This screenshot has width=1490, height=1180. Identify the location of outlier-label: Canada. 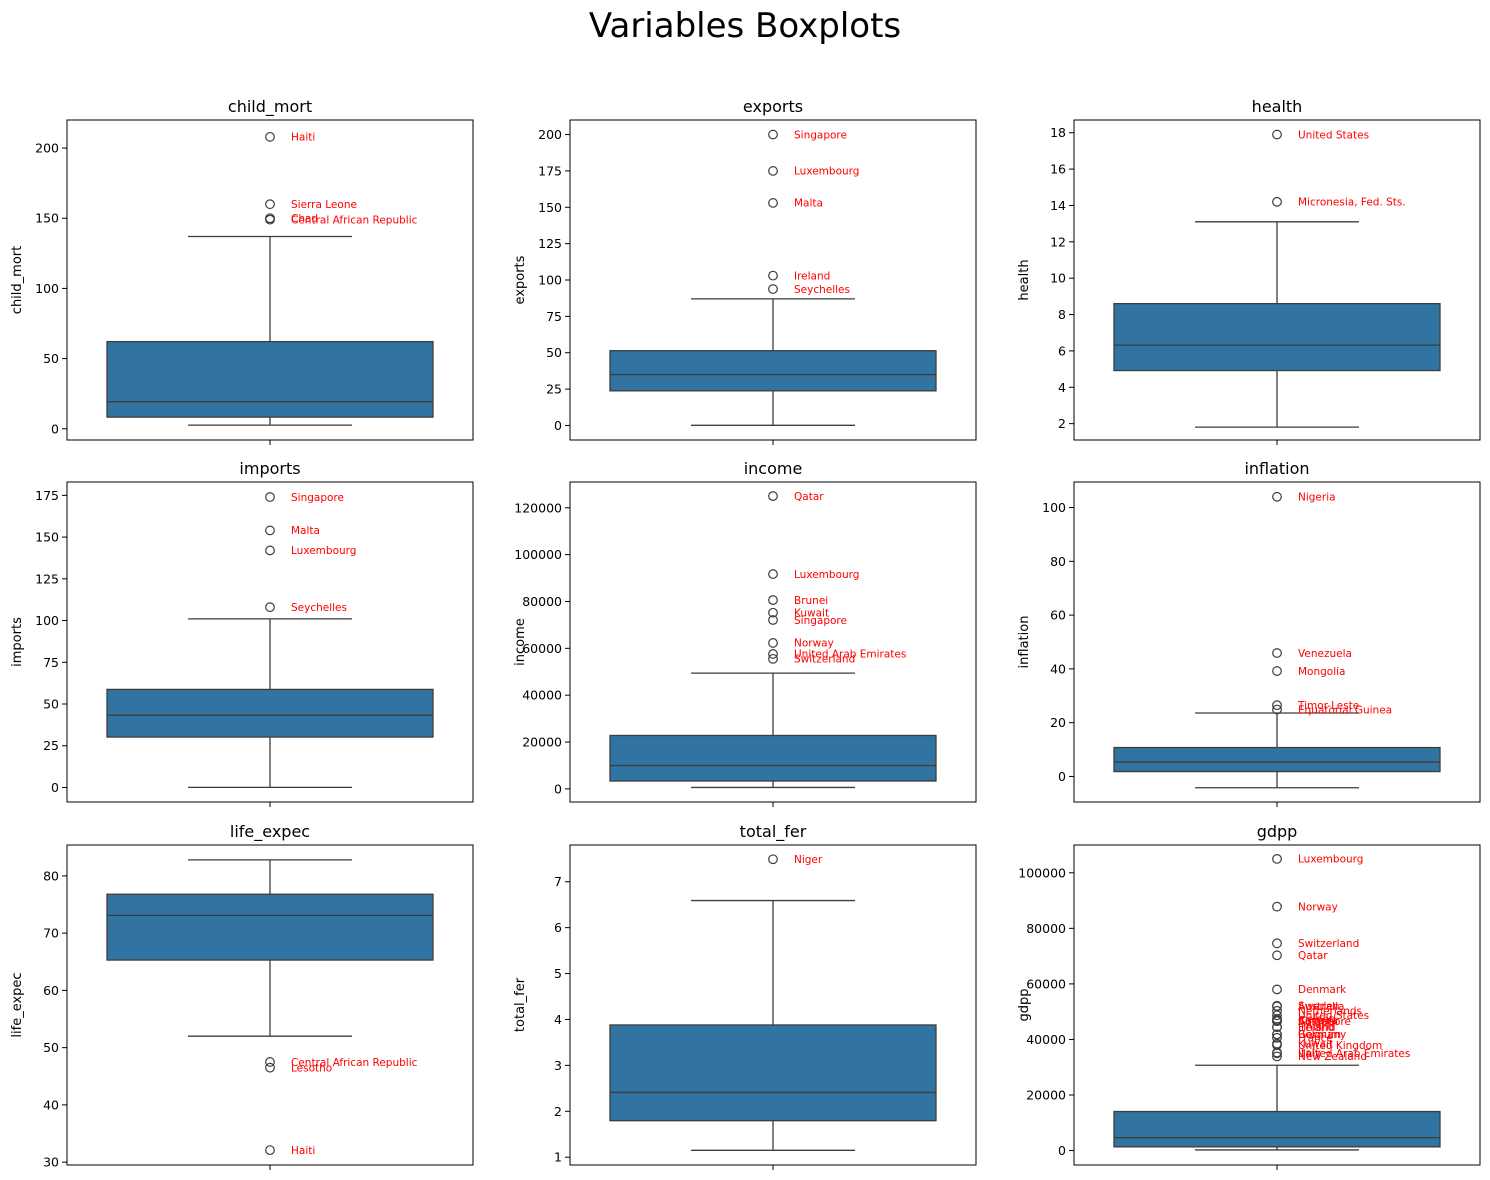
(1318, 1021).